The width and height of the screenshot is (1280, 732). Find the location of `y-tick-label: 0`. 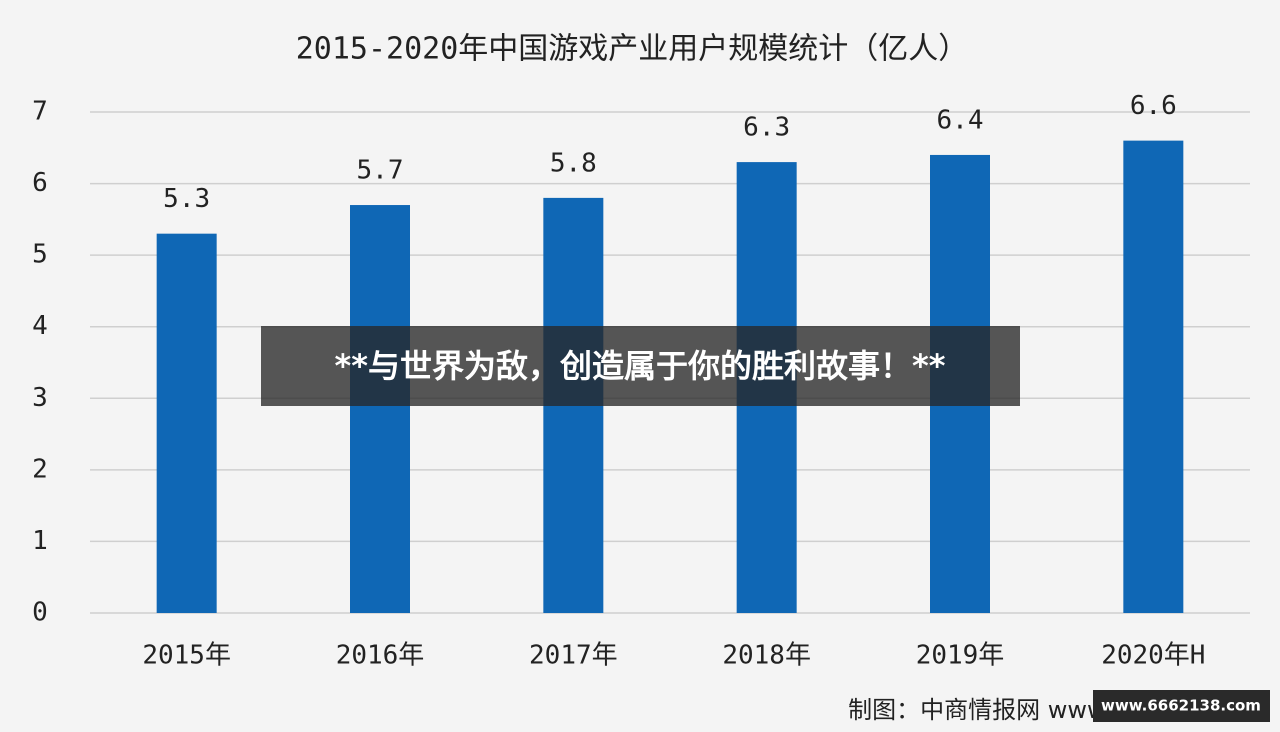

y-tick-label: 0 is located at coordinates (40, 613).